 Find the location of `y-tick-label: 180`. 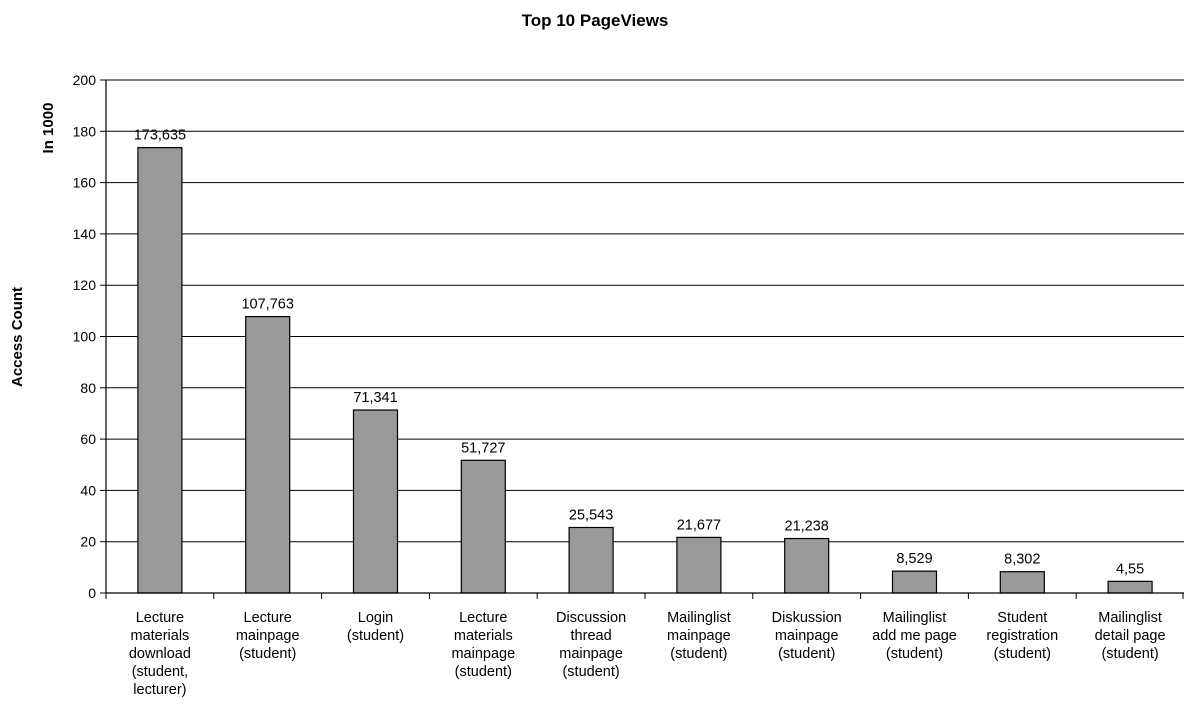

y-tick-label: 180 is located at coordinates (85, 131).